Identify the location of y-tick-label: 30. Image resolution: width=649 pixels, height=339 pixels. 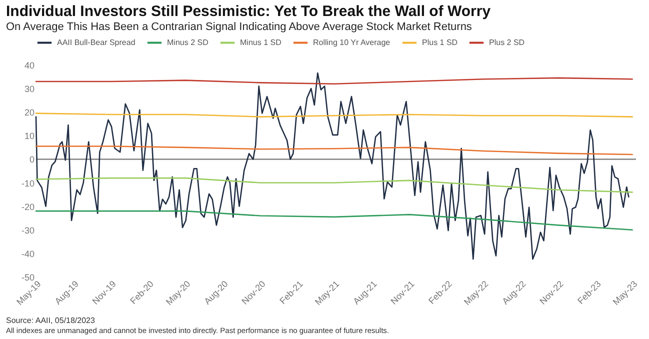
(29, 89).